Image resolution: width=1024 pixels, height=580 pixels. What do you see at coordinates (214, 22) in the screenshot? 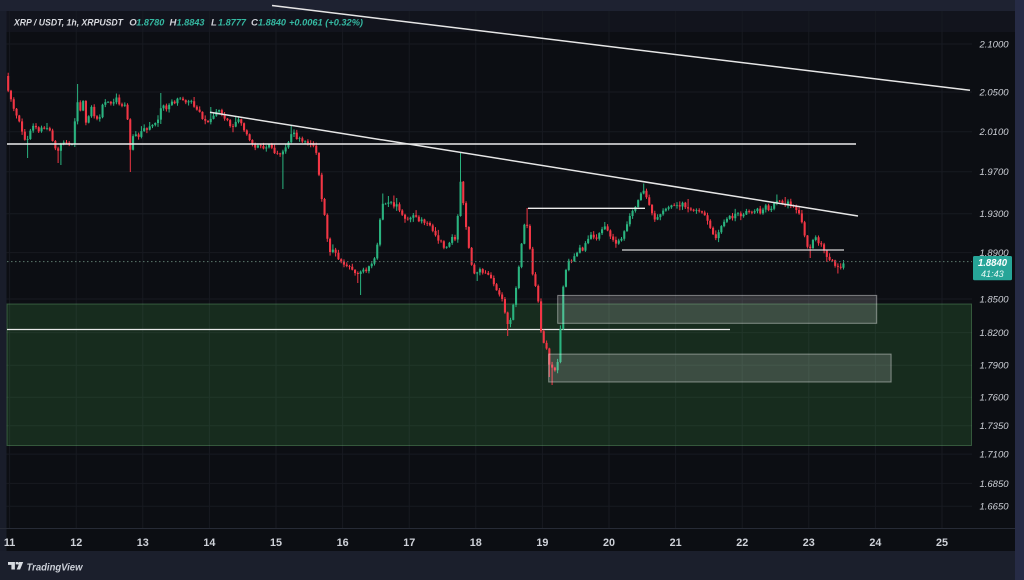
I see `svg-text: L` at bounding box center [214, 22].